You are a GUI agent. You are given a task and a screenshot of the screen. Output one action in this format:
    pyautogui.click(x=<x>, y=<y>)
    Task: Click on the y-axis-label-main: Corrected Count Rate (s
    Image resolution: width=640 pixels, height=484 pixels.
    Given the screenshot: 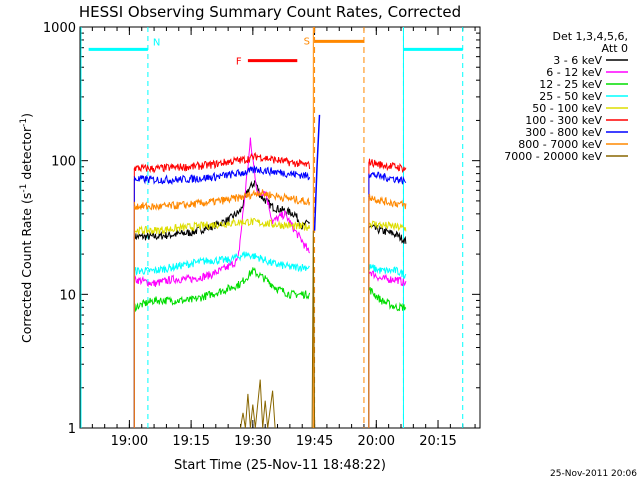 What is the action you would take?
    pyautogui.click(x=26, y=268)
    